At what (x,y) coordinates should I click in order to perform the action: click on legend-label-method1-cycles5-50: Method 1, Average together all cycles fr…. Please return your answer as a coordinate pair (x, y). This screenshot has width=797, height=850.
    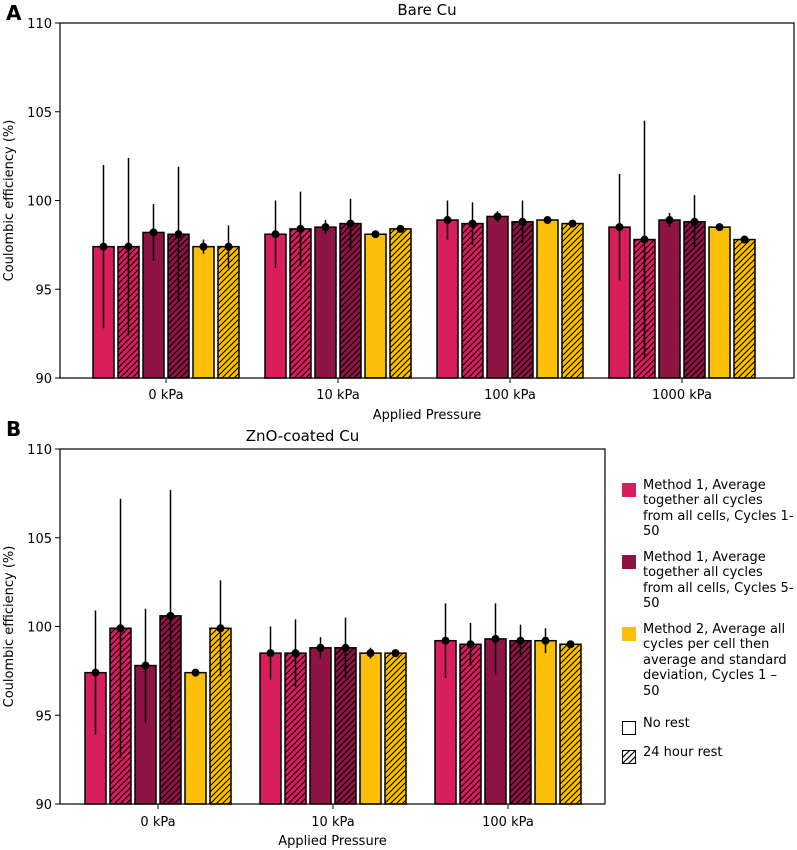
    Looking at the image, I should click on (718, 581).